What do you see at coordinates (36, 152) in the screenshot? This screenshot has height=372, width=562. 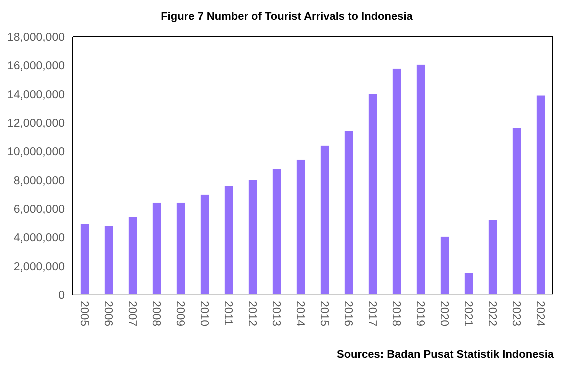 I see `y-tick-label: 10,000,000` at bounding box center [36, 152].